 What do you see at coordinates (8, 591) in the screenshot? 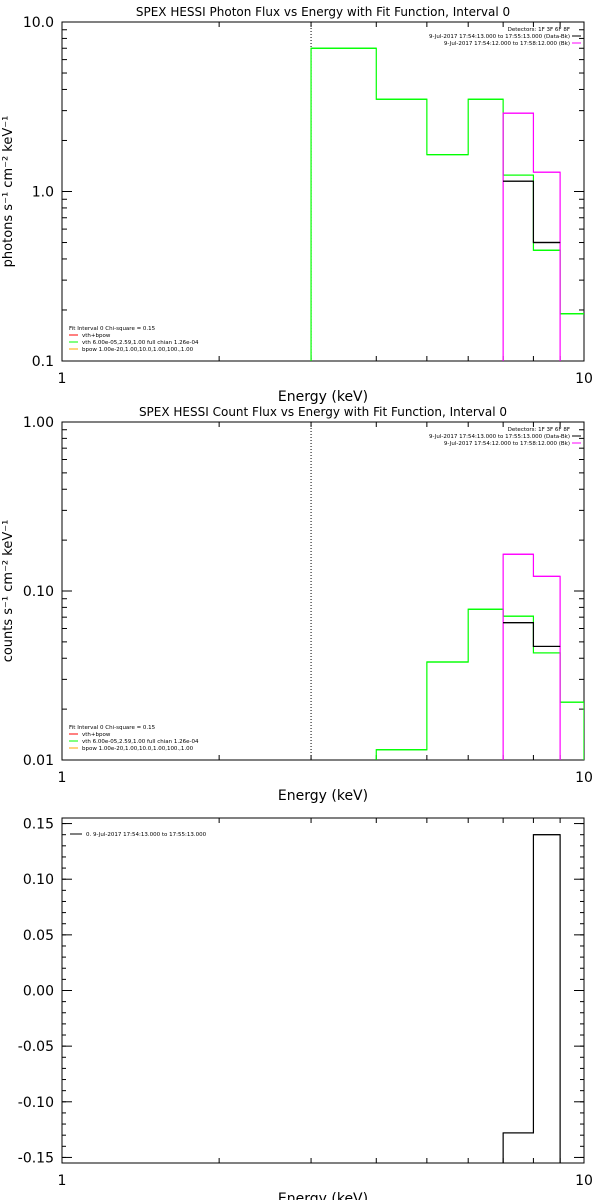
I see `y-axis-label: counts s⁻¹ cm⁻² keV⁻¹` at bounding box center [8, 591].